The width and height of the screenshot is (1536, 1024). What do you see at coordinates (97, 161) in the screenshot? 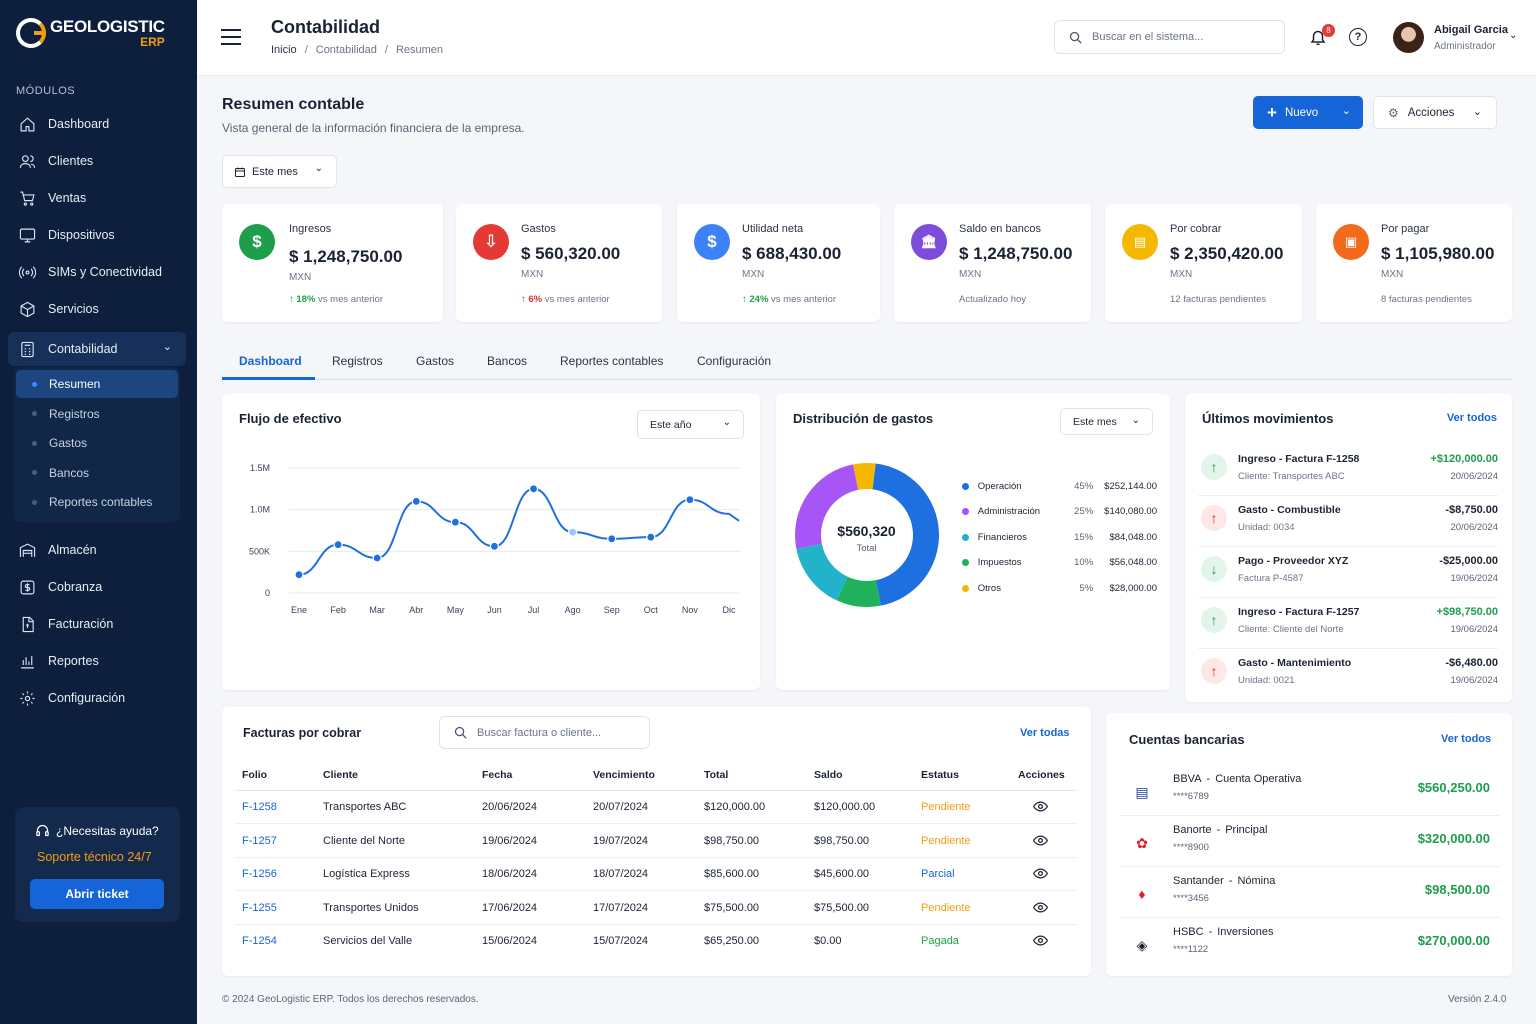
I see `sidebar-item-clientes: Clientes` at bounding box center [97, 161].